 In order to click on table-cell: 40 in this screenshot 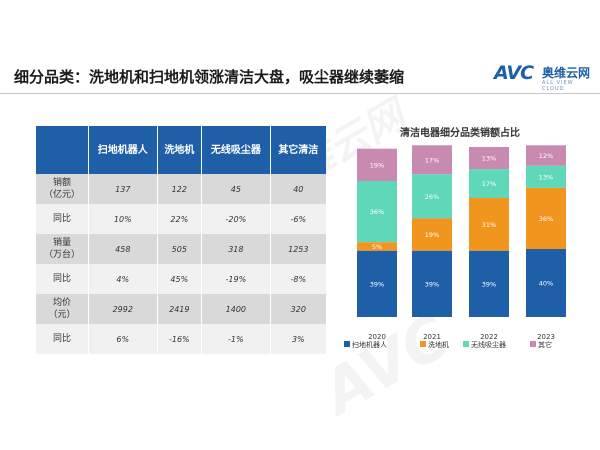, I will do `click(298, 189)`.